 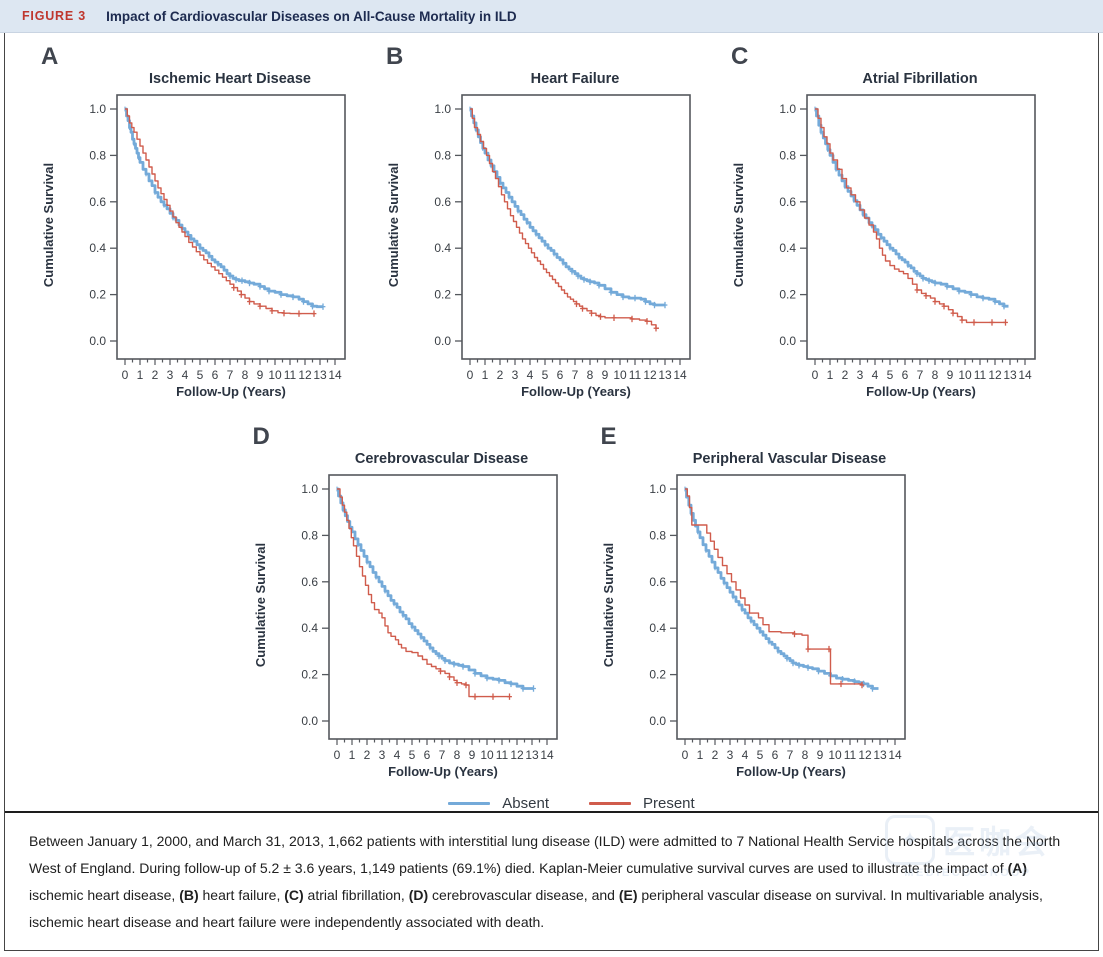 I want to click on legend: Absent Present, so click(x=551, y=803).